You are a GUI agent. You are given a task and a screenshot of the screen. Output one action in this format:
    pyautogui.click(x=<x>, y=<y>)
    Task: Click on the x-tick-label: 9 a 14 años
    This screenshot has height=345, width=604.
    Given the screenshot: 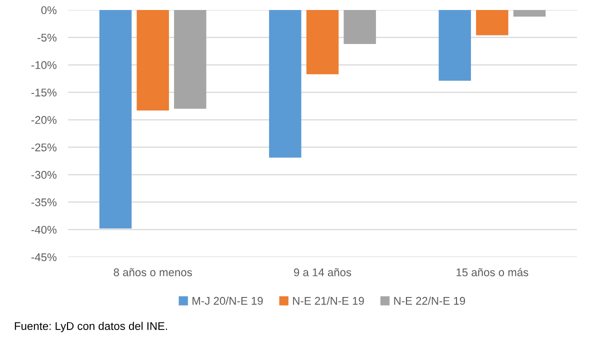 What is the action you would take?
    pyautogui.click(x=323, y=272)
    